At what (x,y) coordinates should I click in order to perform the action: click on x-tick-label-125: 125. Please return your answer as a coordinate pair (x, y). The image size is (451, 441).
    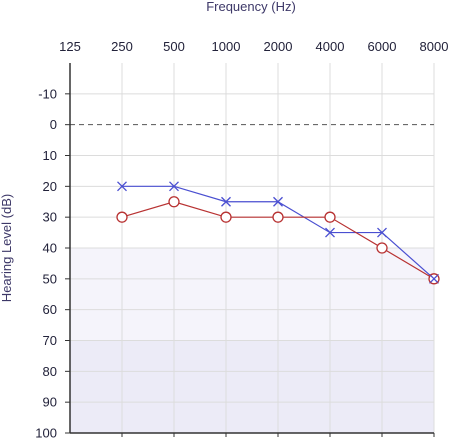
    Looking at the image, I should click on (70, 46).